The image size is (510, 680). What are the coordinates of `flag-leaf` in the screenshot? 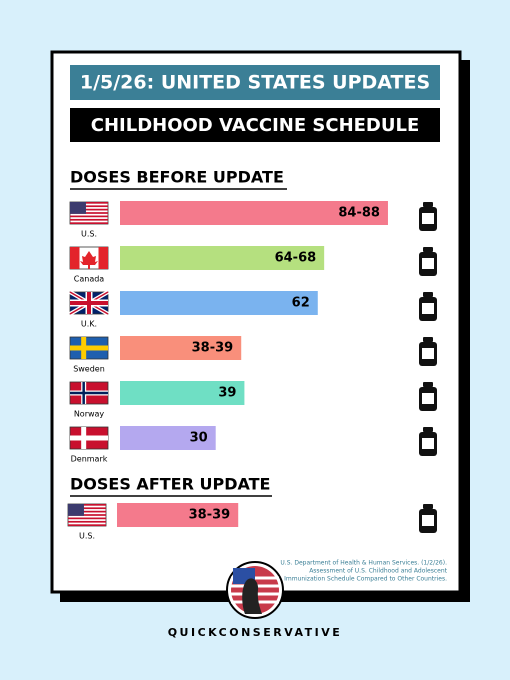 It's located at (89, 260).